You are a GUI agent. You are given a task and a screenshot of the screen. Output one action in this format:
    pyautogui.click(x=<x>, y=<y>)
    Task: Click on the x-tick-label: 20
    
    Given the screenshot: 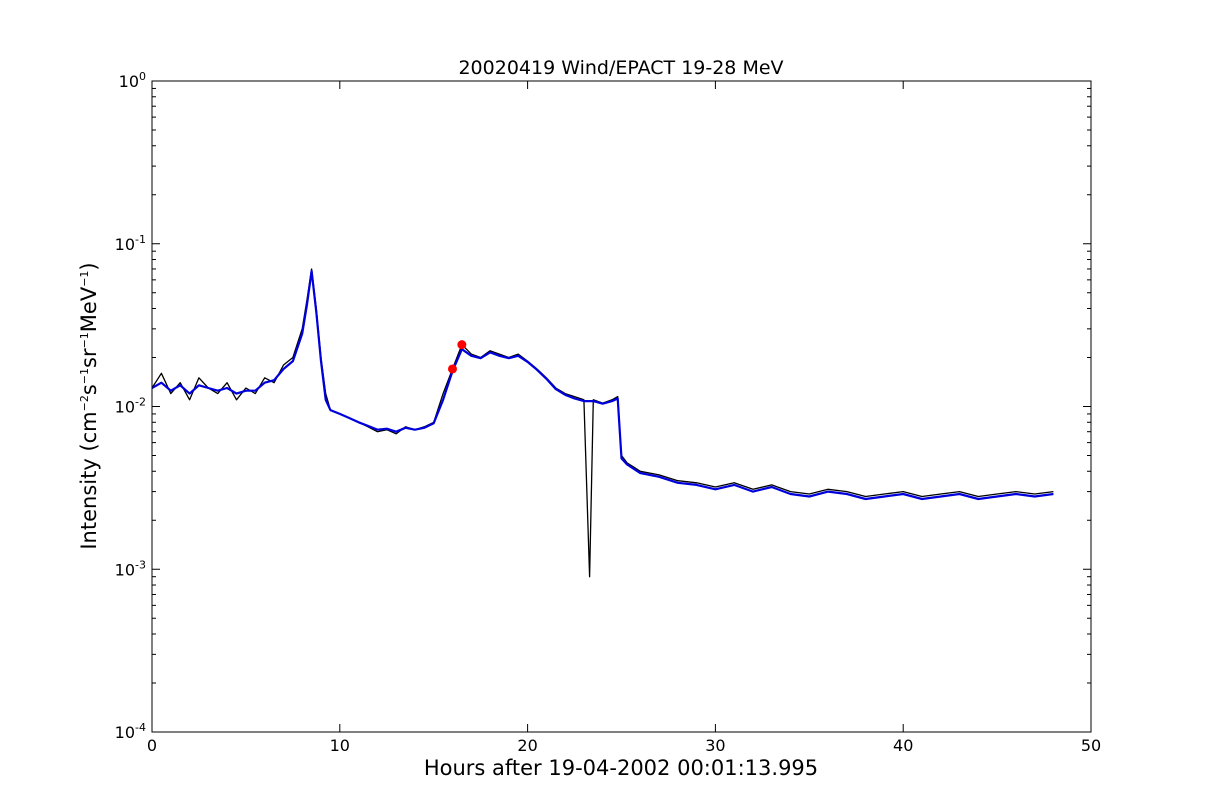 What is the action you would take?
    pyautogui.click(x=527, y=745)
    